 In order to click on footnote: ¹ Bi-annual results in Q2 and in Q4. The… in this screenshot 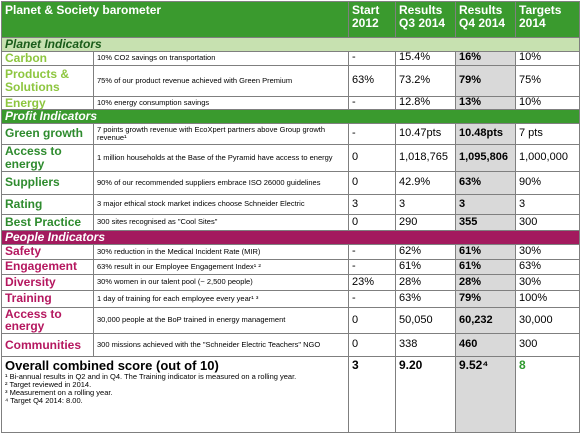, I will do `click(151, 376)`.